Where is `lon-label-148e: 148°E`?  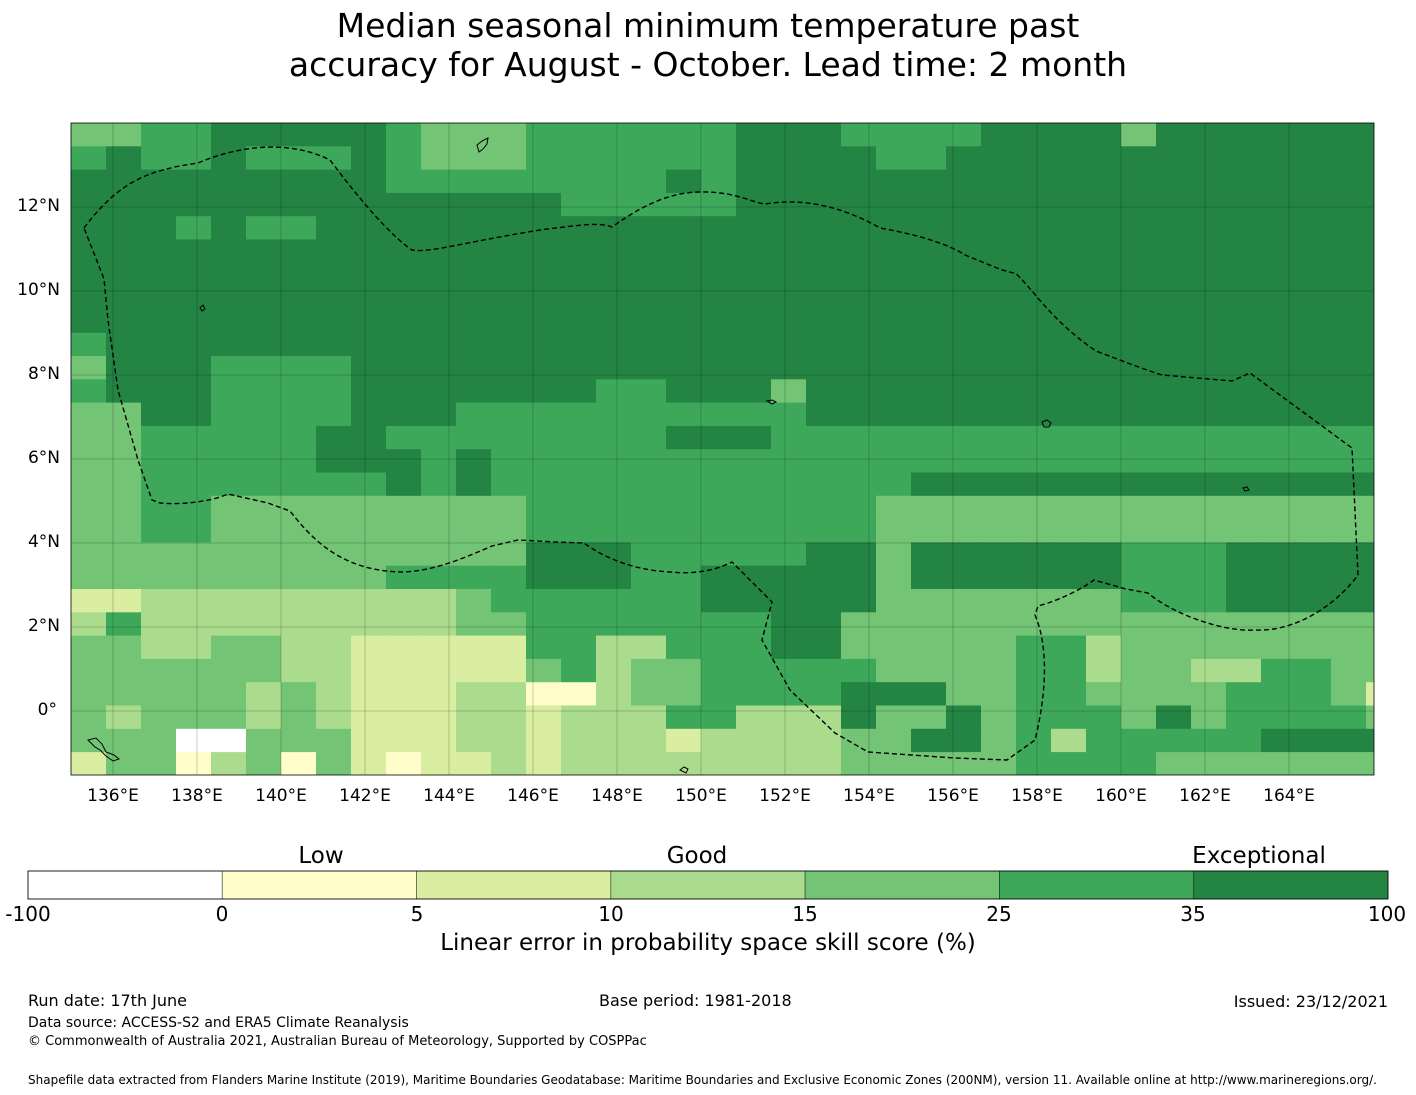 lon-label-148e: 148°E is located at coordinates (617, 796).